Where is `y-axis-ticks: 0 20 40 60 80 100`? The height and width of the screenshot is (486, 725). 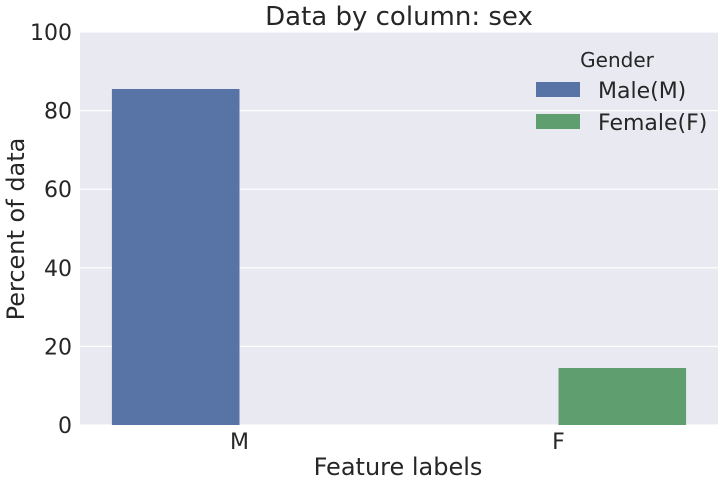
y-axis-ticks: 0 20 40 60 80 100 is located at coordinates (51, 230).